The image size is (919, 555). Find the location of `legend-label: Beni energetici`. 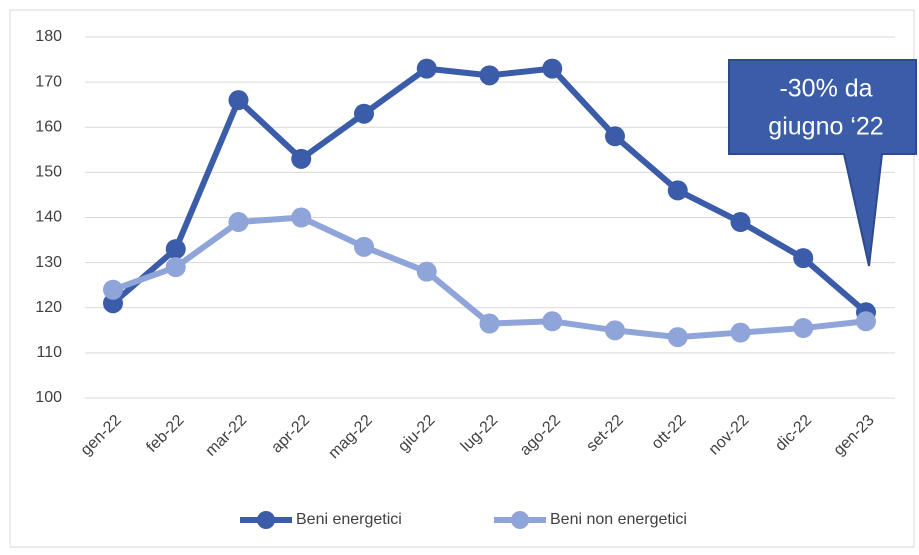

legend-label: Beni energetici is located at coordinates (349, 519).